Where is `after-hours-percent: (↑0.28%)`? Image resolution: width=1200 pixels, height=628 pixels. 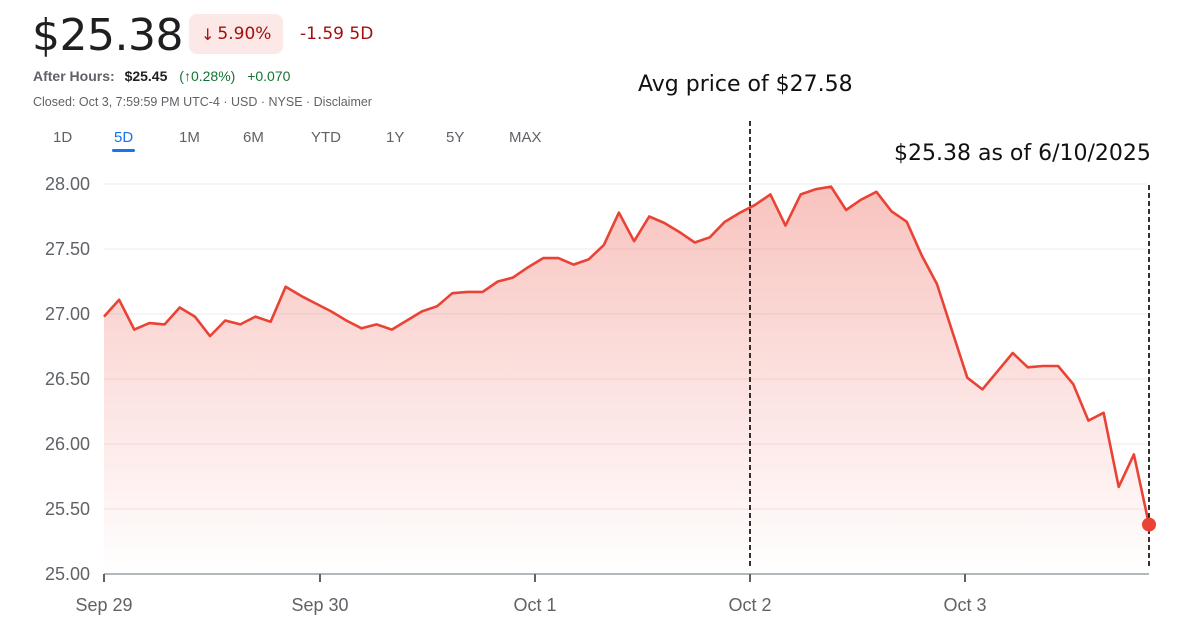
after-hours-percent: (↑0.28%) is located at coordinates (207, 76).